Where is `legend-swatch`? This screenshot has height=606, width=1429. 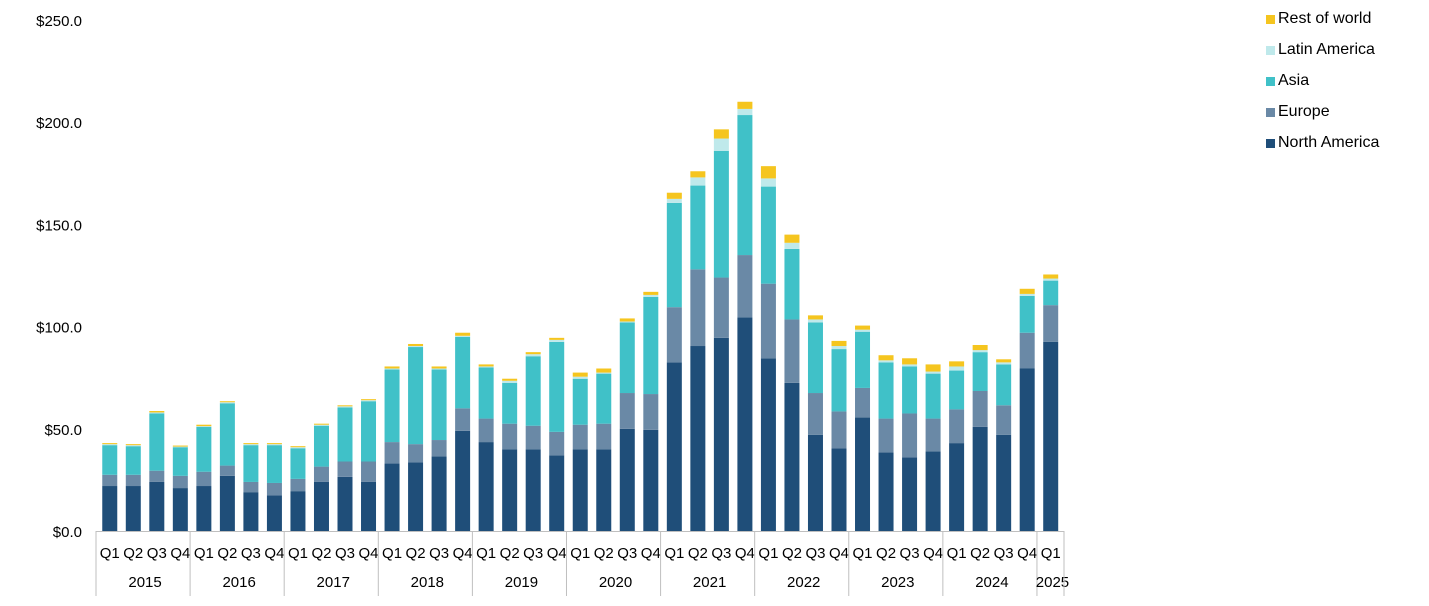 legend-swatch is located at coordinates (1270, 81).